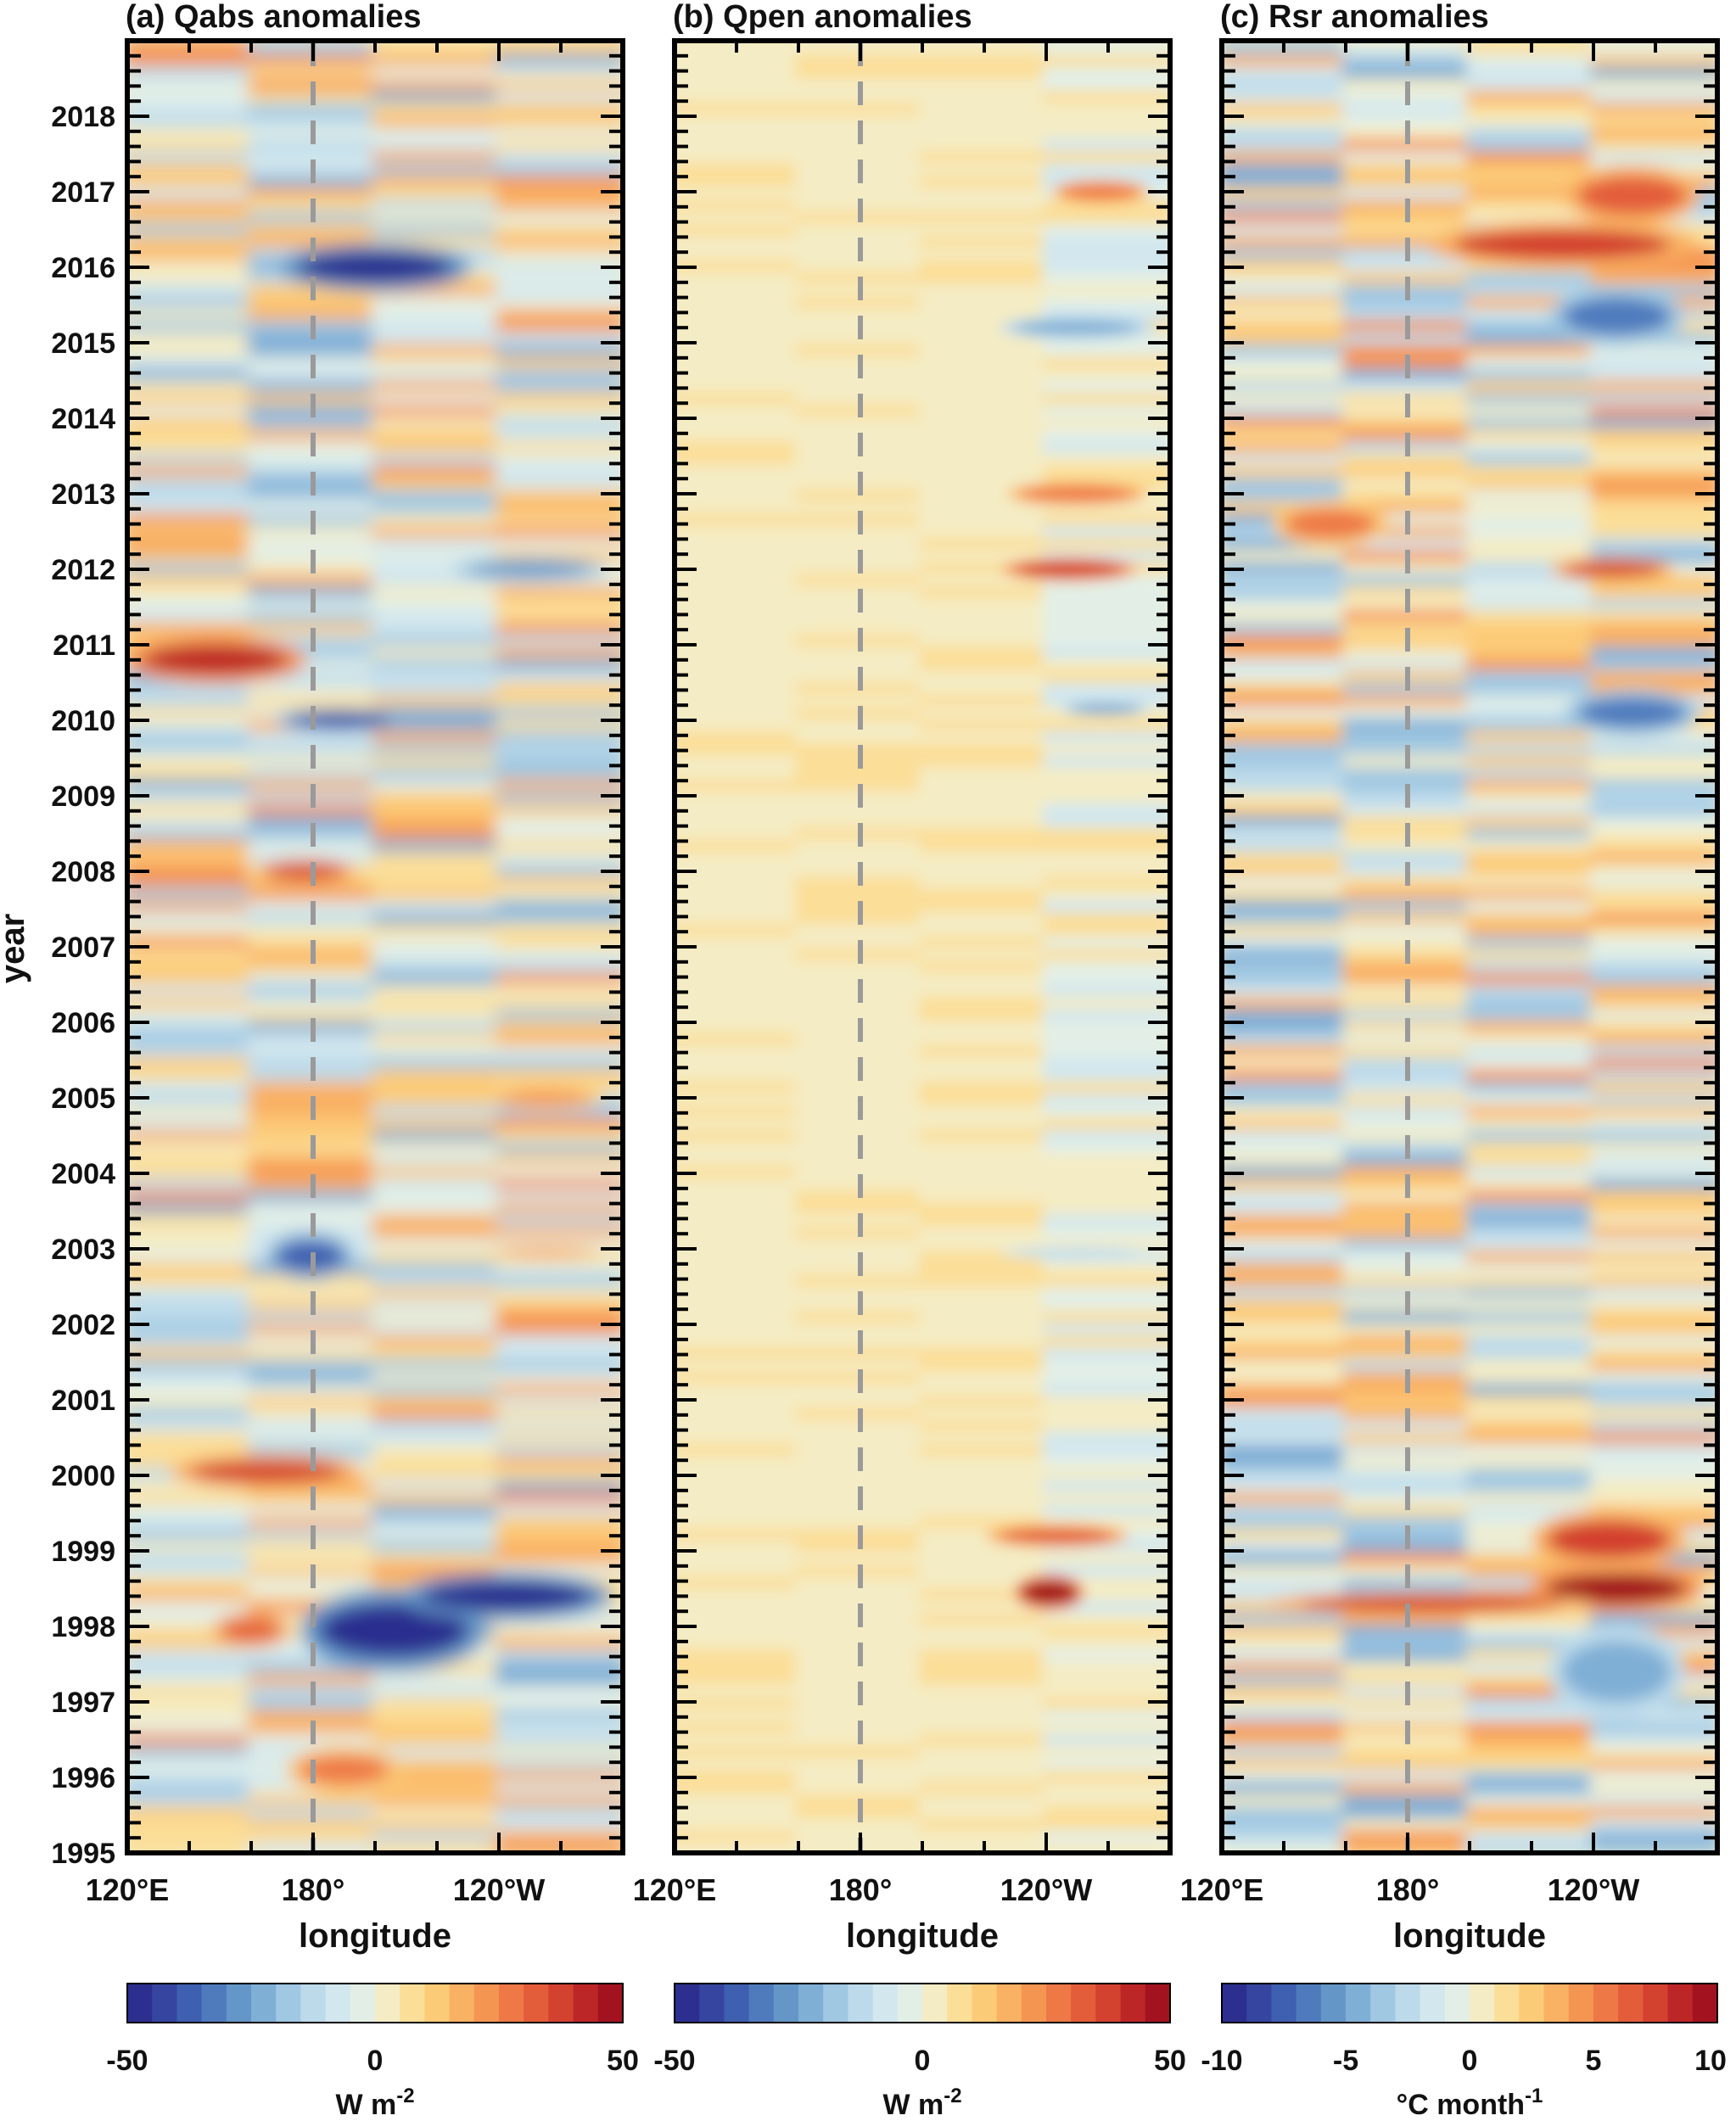 The image size is (1736, 2121). What do you see at coordinates (83, 1325) in the screenshot?
I see `panel-a-ytick-label: 2002` at bounding box center [83, 1325].